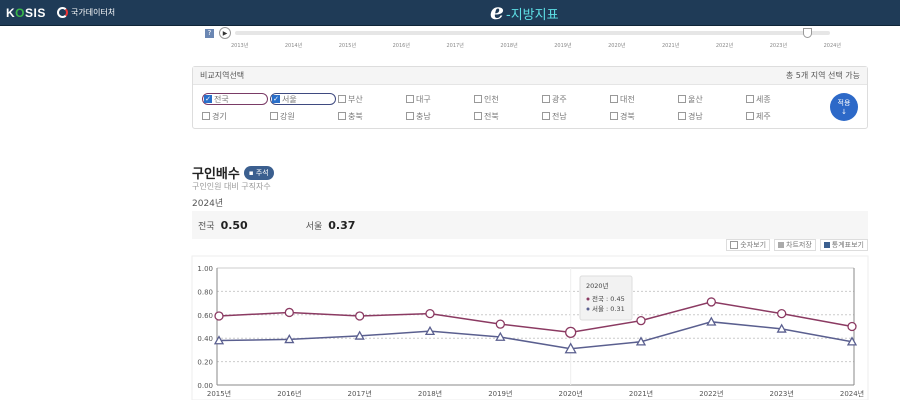 Image resolution: width=900 pixels, height=400 pixels. I want to click on region-checkbox-14: 전남, so click(576, 116).